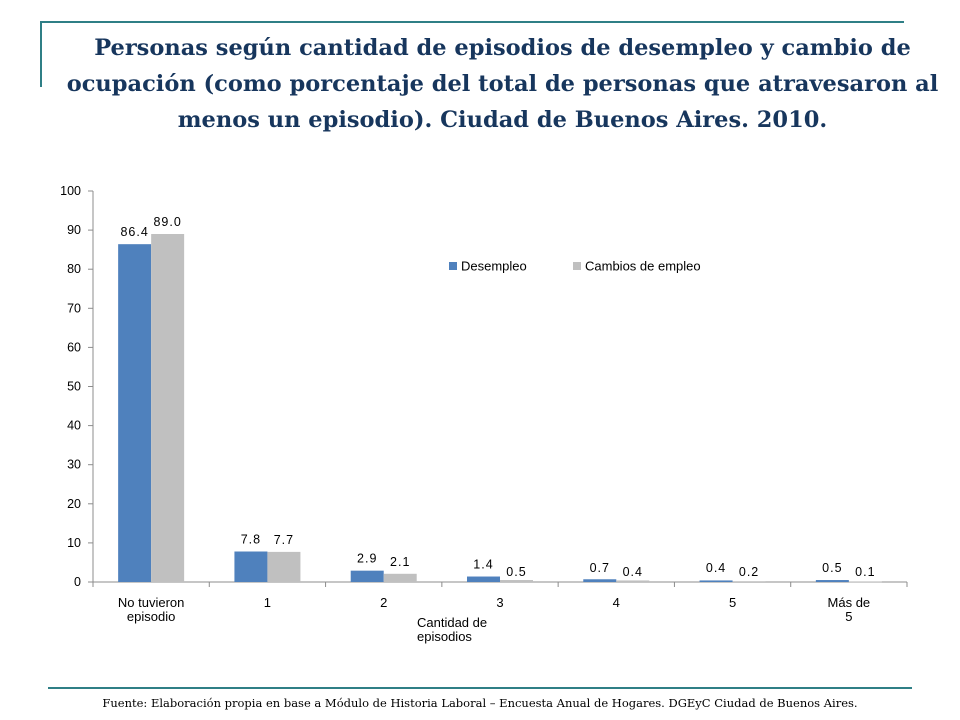 This screenshot has height=720, width=960. Describe the element at coordinates (832, 568) in the screenshot. I see `data-label-desempleo: 0.5` at that location.